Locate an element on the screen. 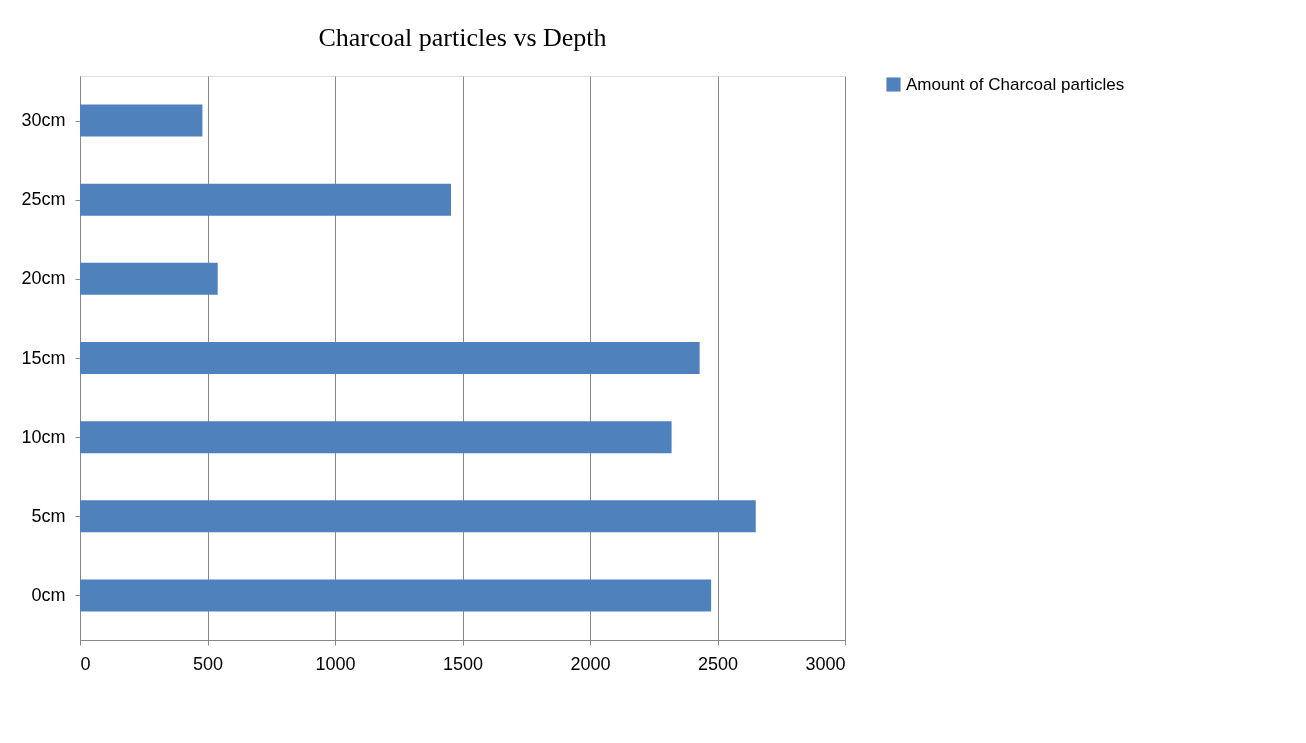  x-tick-label: 2000 is located at coordinates (590, 663).